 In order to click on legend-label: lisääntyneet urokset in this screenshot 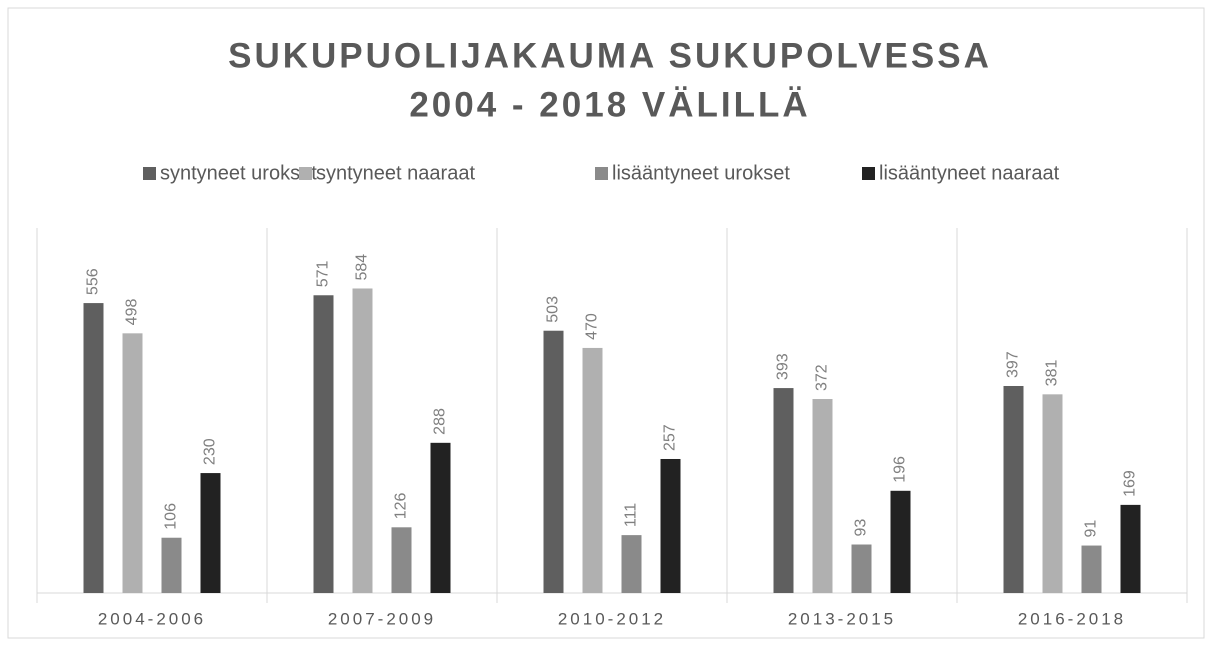, I will do `click(701, 173)`.